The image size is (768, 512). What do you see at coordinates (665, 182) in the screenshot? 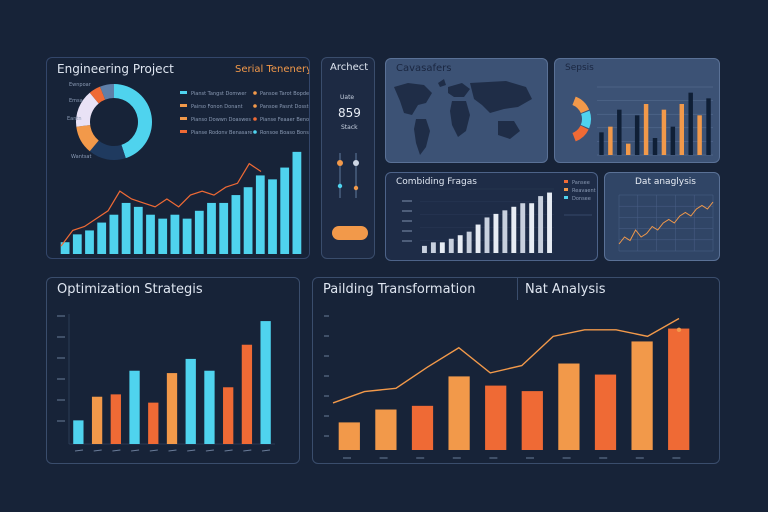
I see `dataanalysis-title: Dat anaglysis` at bounding box center [665, 182].